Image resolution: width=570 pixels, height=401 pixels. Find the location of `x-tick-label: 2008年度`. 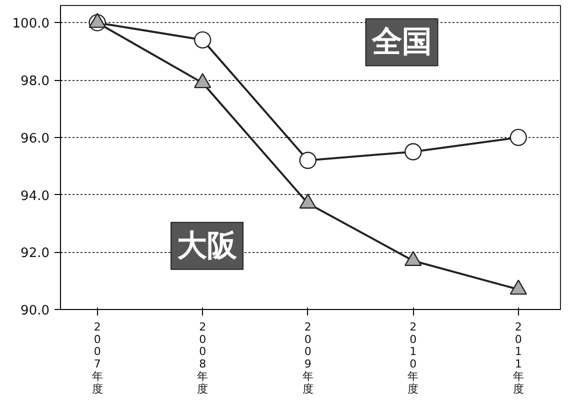

x-tick-label: 2008年度 is located at coordinates (202, 358).